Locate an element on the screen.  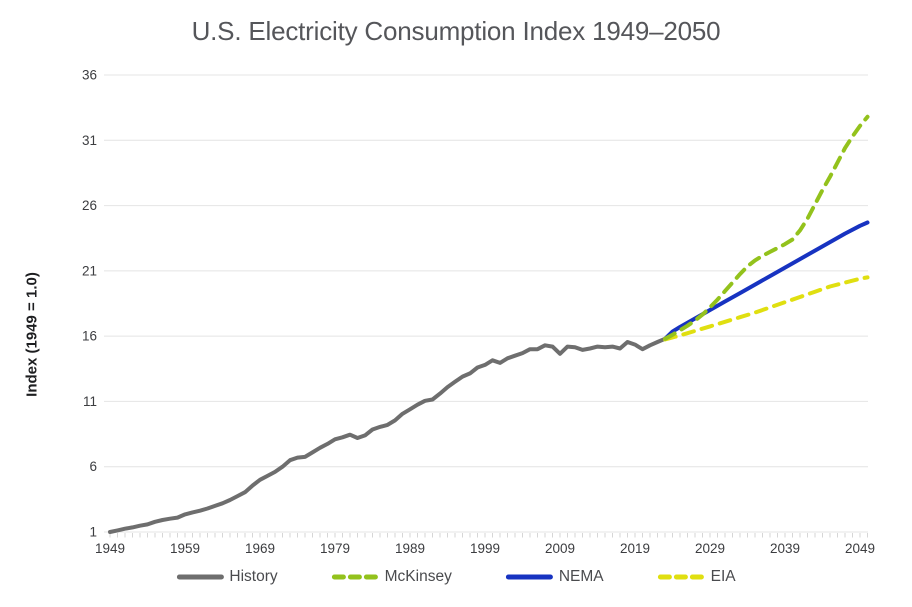
legend-item-nema: NEMA is located at coordinates (555, 577).